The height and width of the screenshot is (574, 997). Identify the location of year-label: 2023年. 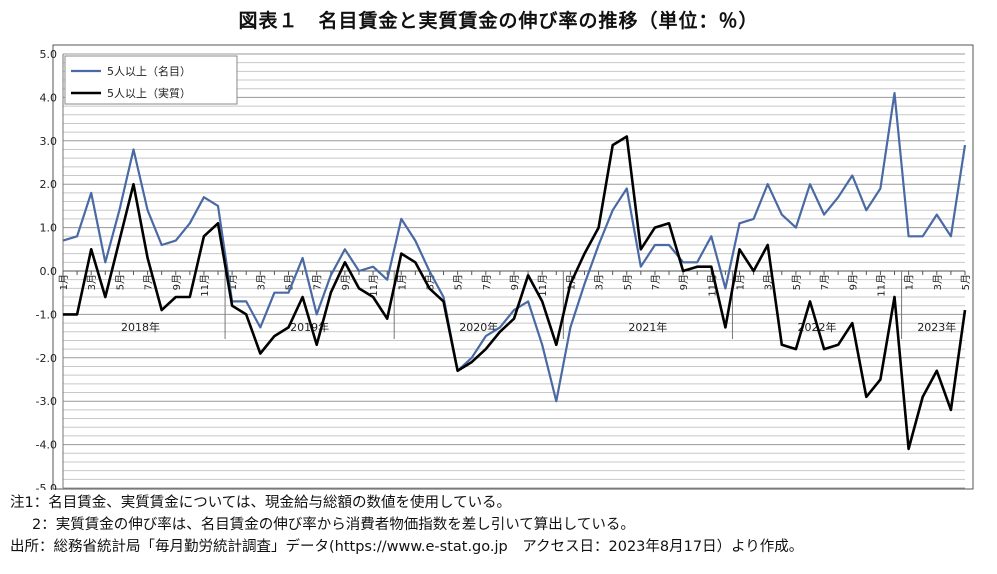
(936, 327).